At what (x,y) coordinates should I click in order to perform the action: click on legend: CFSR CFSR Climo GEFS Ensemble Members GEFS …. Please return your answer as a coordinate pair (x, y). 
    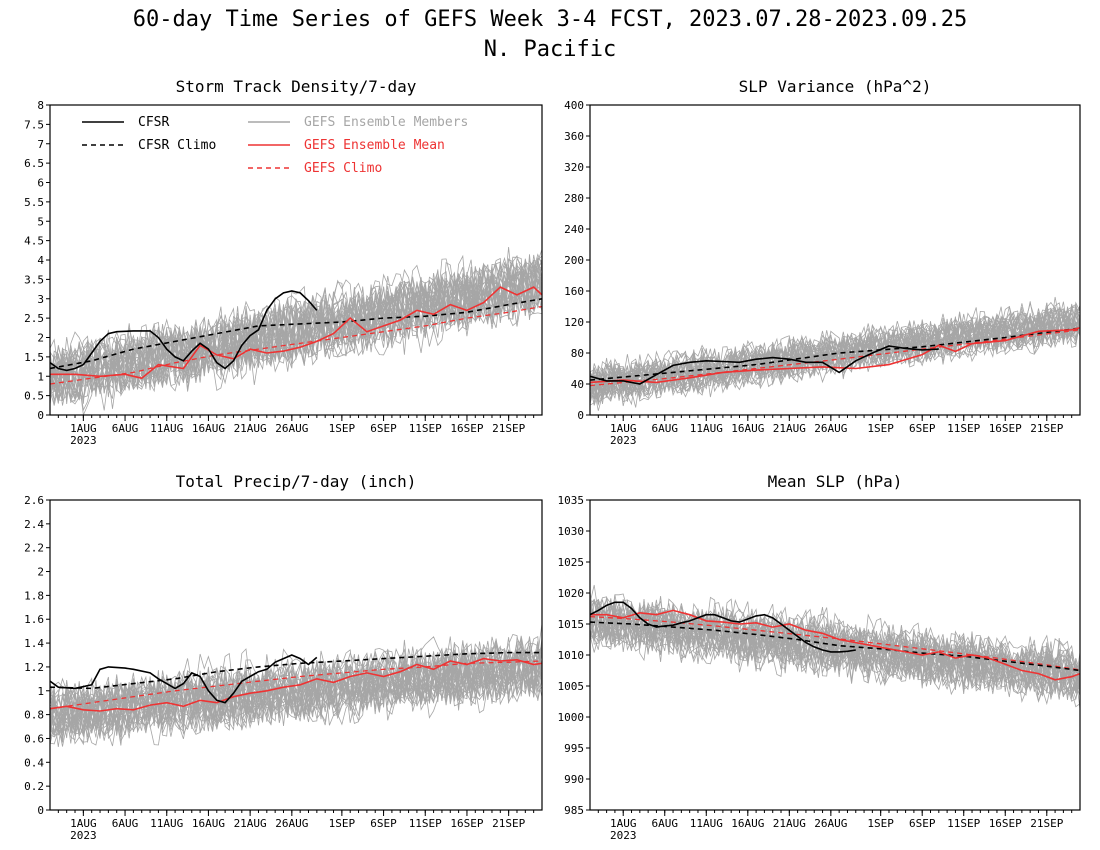
    Looking at the image, I should click on (275, 145).